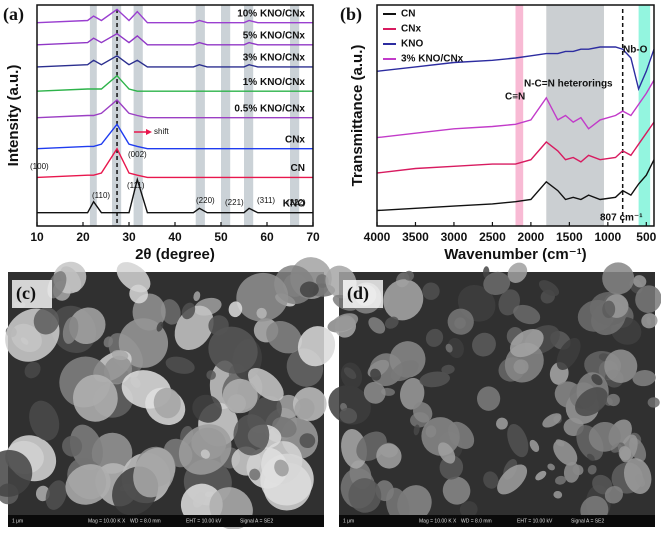 Image resolution: width=661 pixels, height=534 pixels. I want to click on panel-label: (a), so click(13, 14).